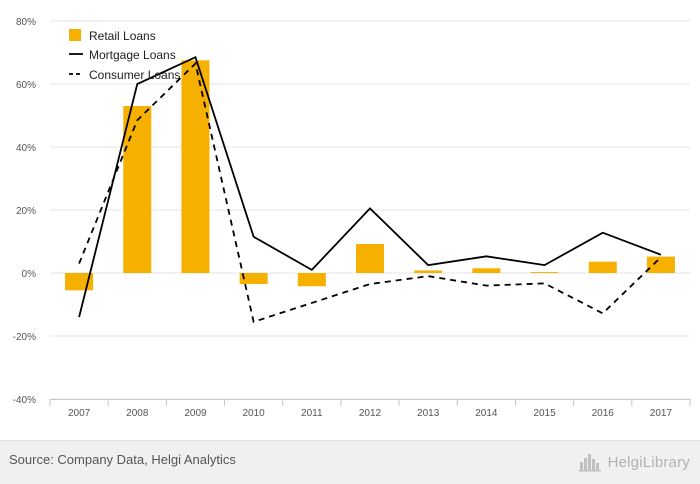  What do you see at coordinates (486, 413) in the screenshot?
I see `x-tick-label: 2014` at bounding box center [486, 413].